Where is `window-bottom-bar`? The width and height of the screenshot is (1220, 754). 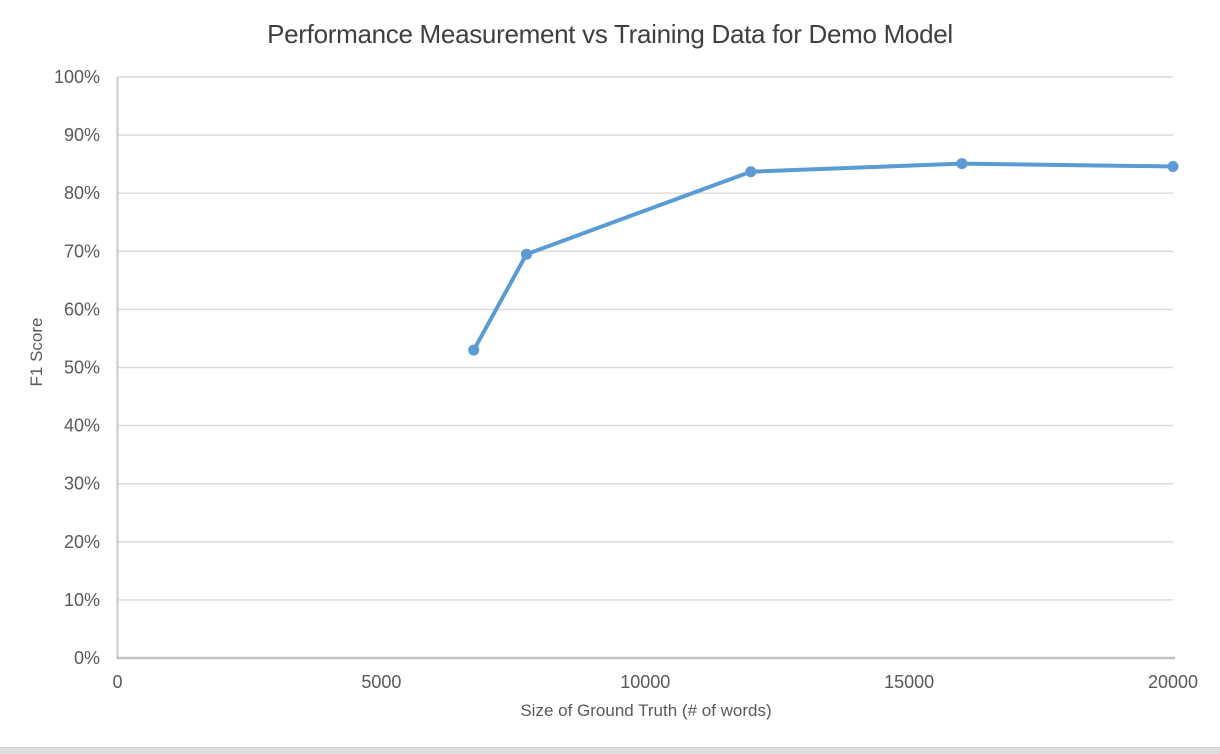
window-bottom-bar is located at coordinates (610, 750).